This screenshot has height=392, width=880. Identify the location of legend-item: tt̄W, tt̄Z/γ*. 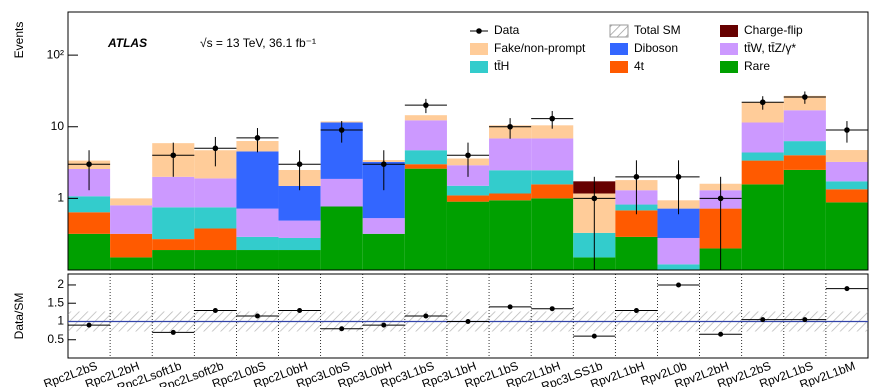
(758, 48).